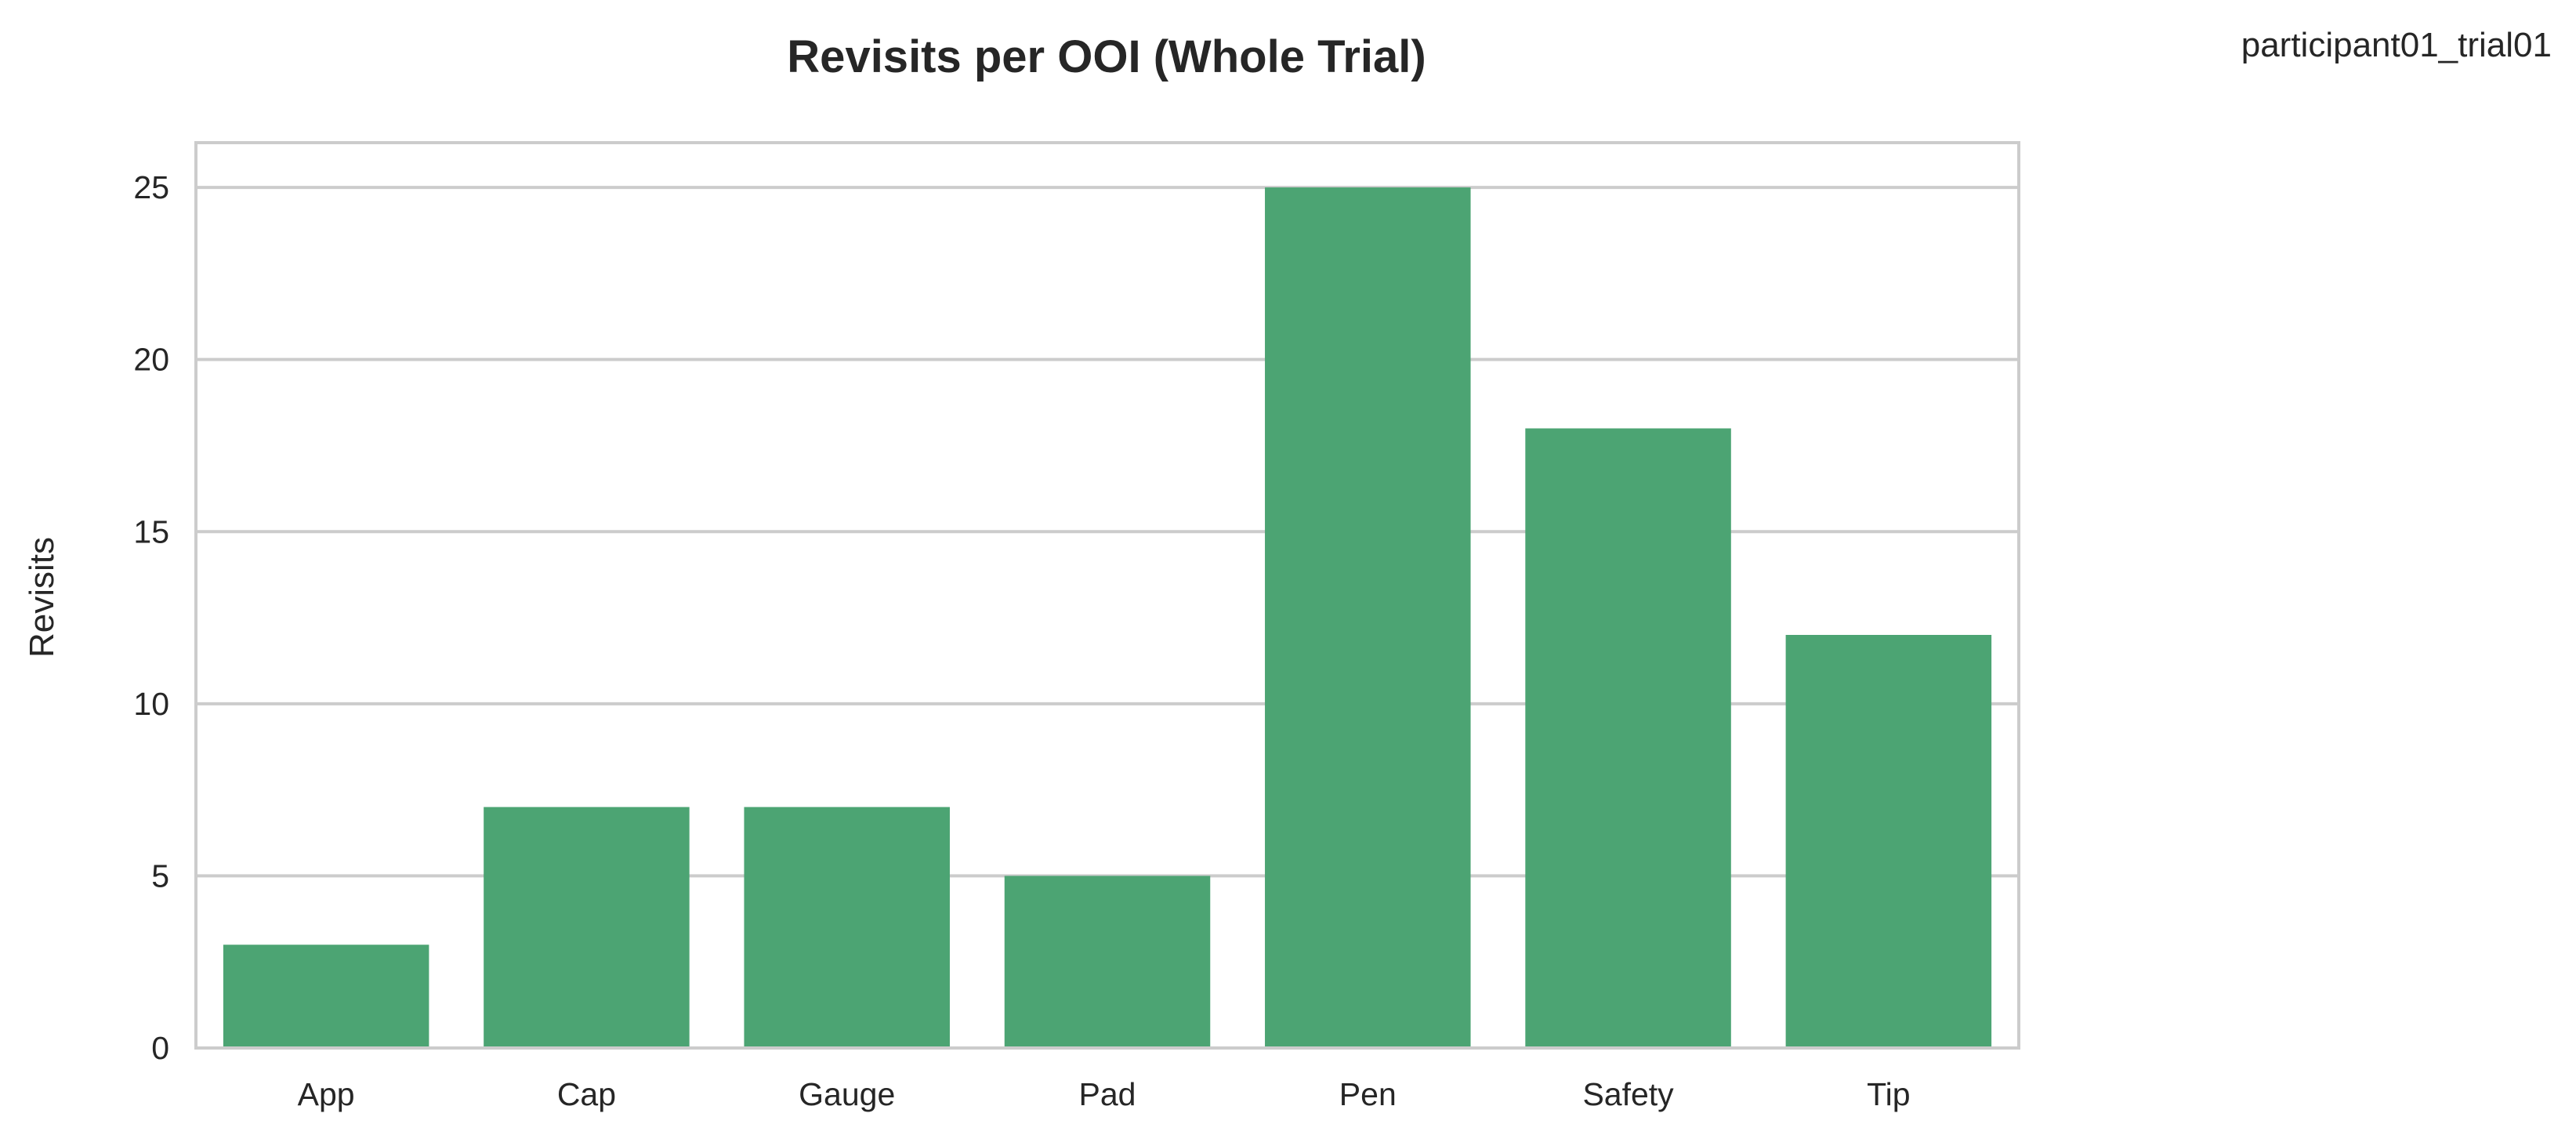 This screenshot has height=1135, width=2576. I want to click on x-tick-labels: App Cap Gauge Pad Pen Safety Tip, so click(1104, 1094).